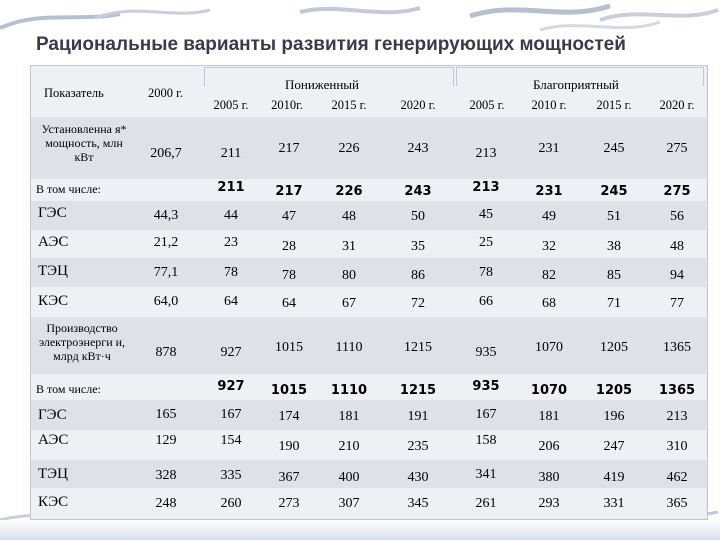 Image resolution: width=720 pixels, height=540 pixels. What do you see at coordinates (614, 275) in the screenshot?
I see `cell: 85` at bounding box center [614, 275].